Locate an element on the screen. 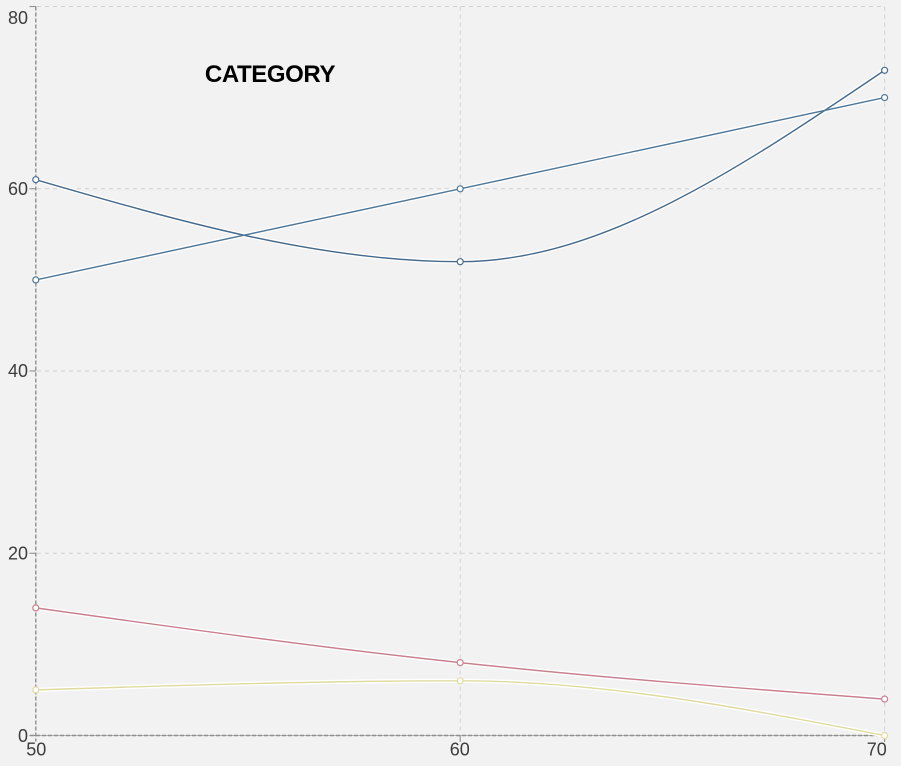 Image resolution: width=901 pixels, height=766 pixels. svg-text: 70 is located at coordinates (877, 750).